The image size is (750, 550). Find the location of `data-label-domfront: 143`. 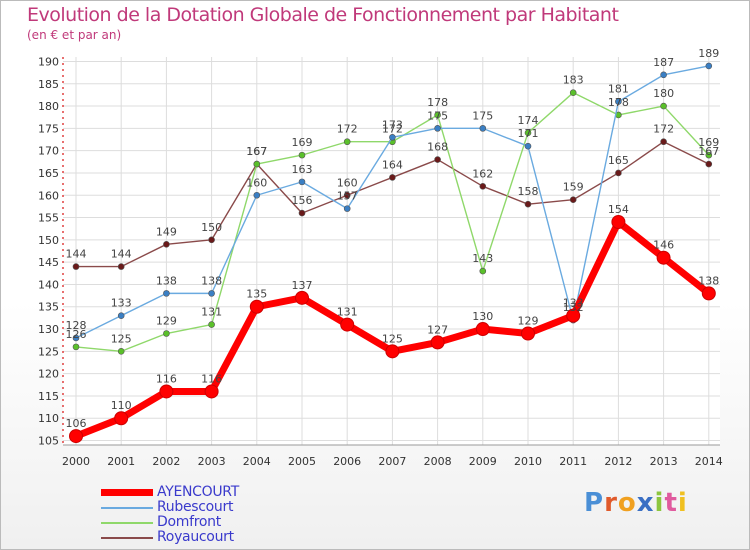

data-label-domfront: 143 is located at coordinates (482, 258).